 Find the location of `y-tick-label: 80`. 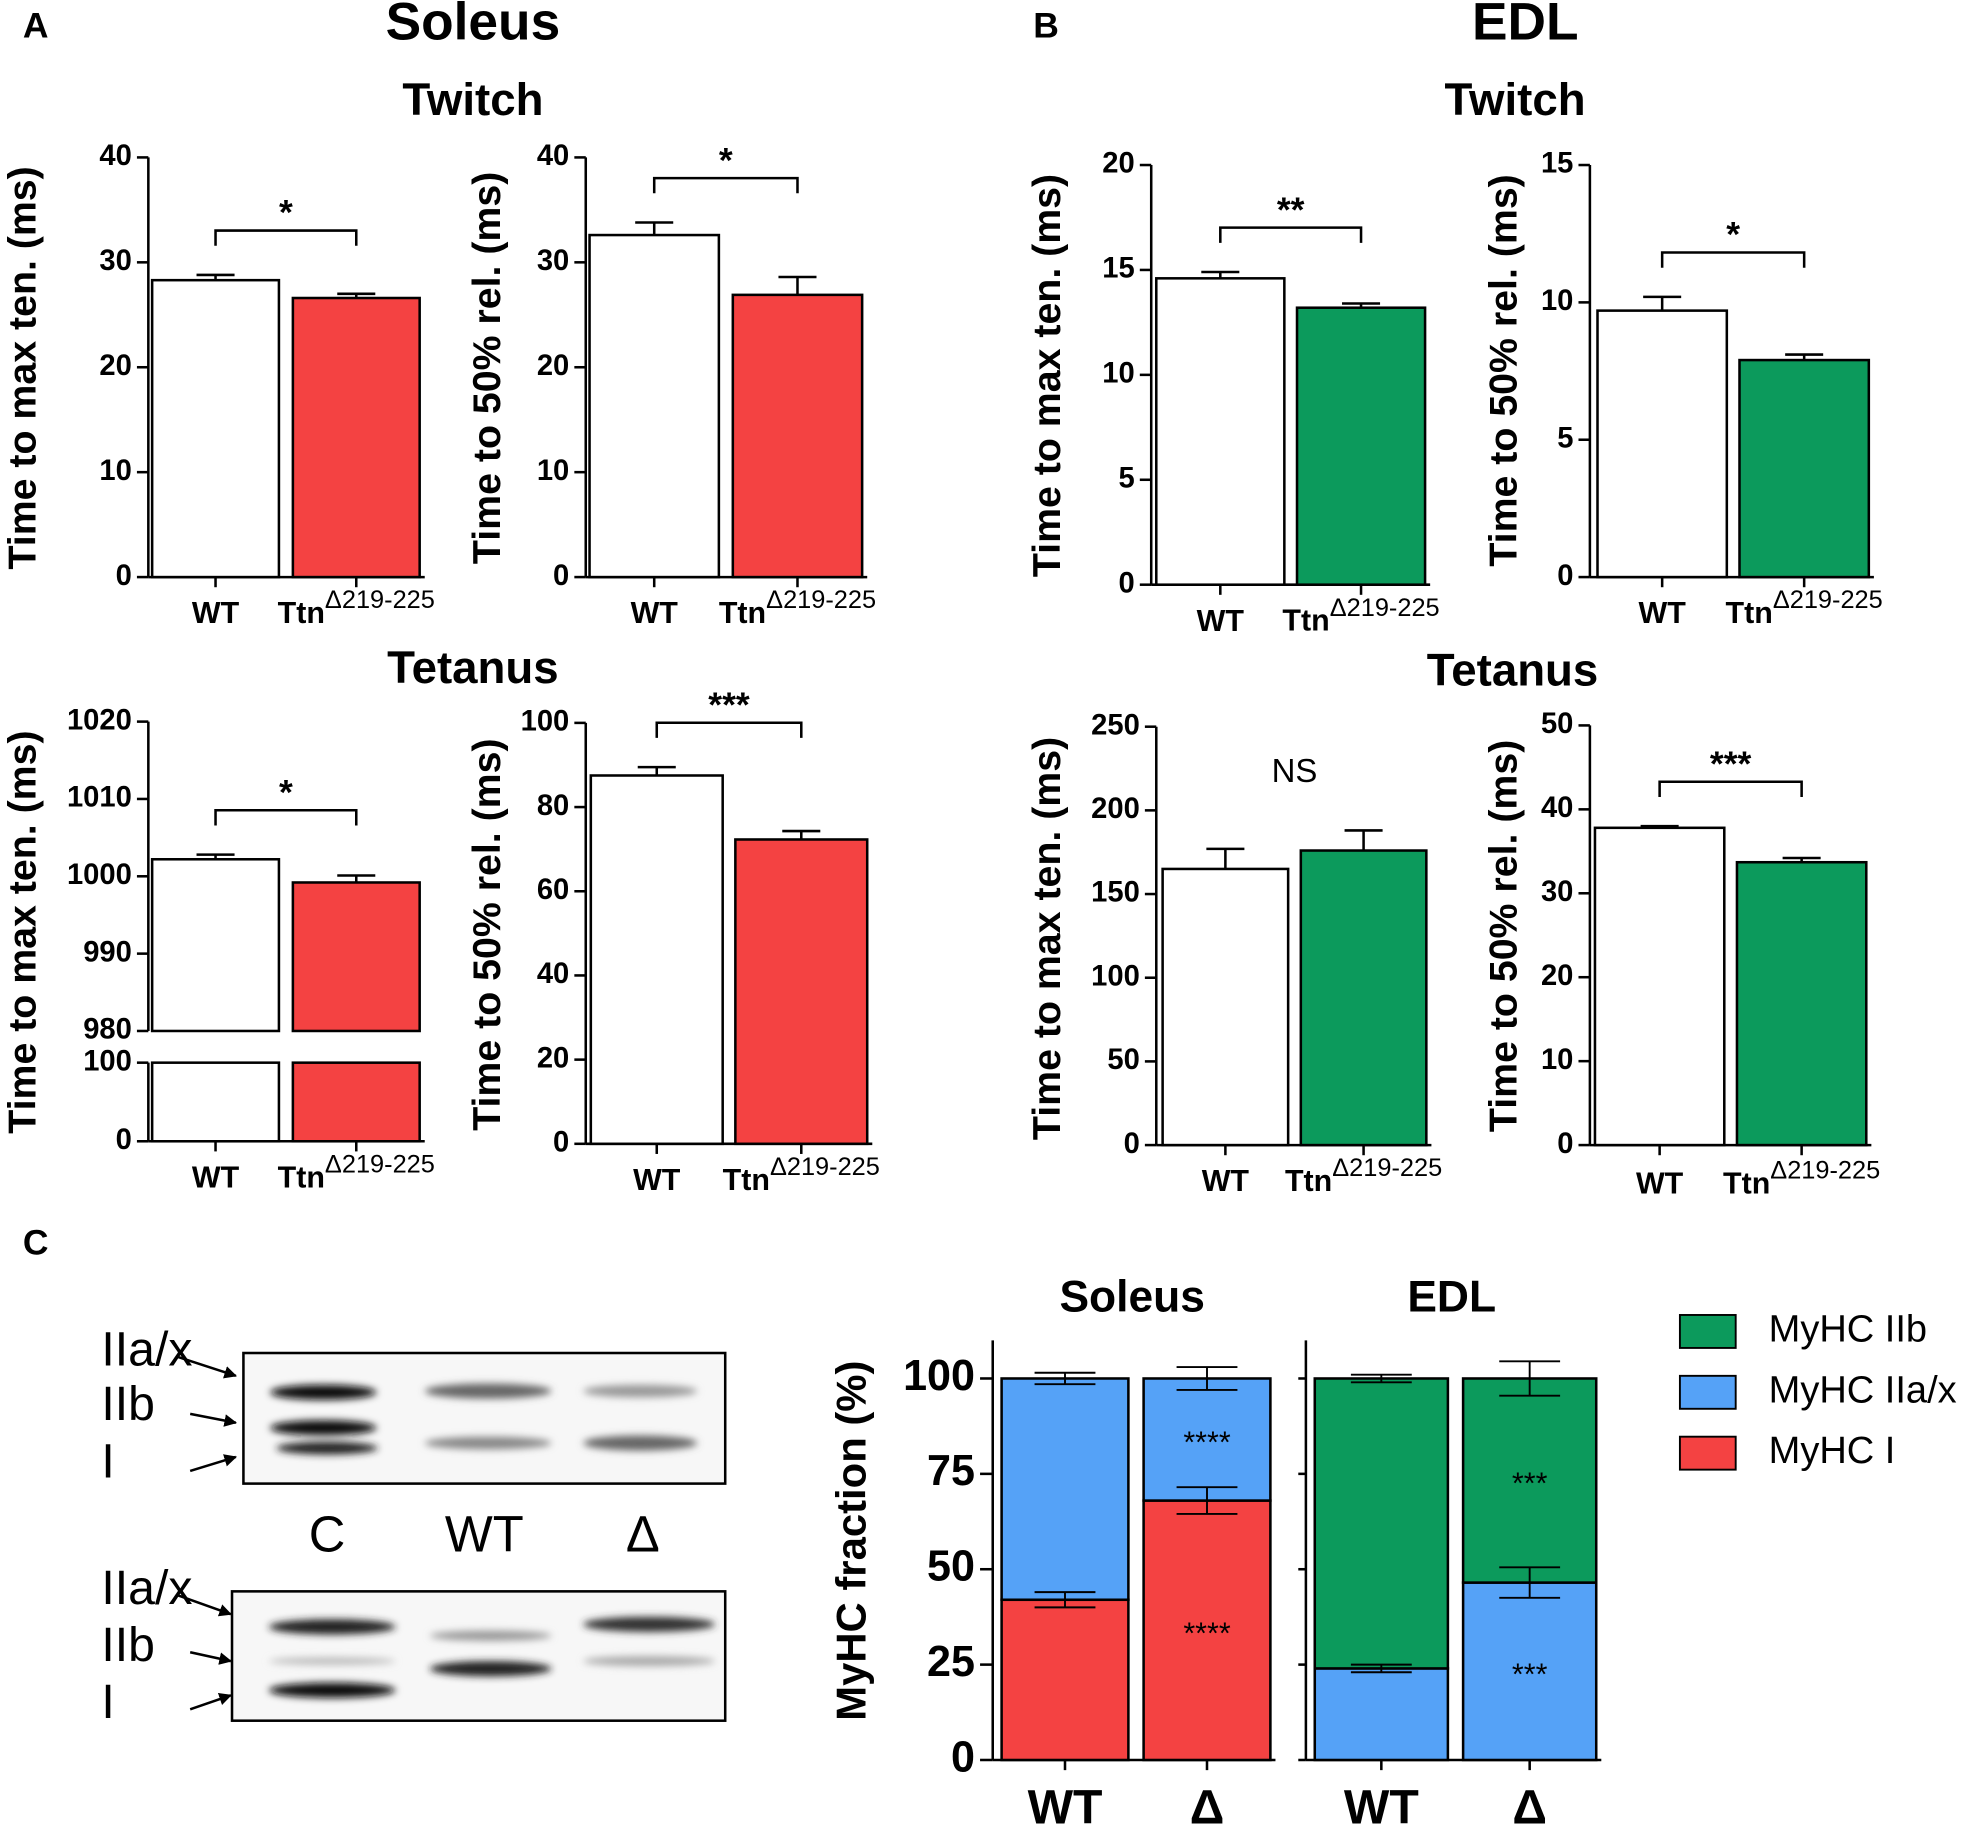

y-tick-label: 80 is located at coordinates (553, 806).